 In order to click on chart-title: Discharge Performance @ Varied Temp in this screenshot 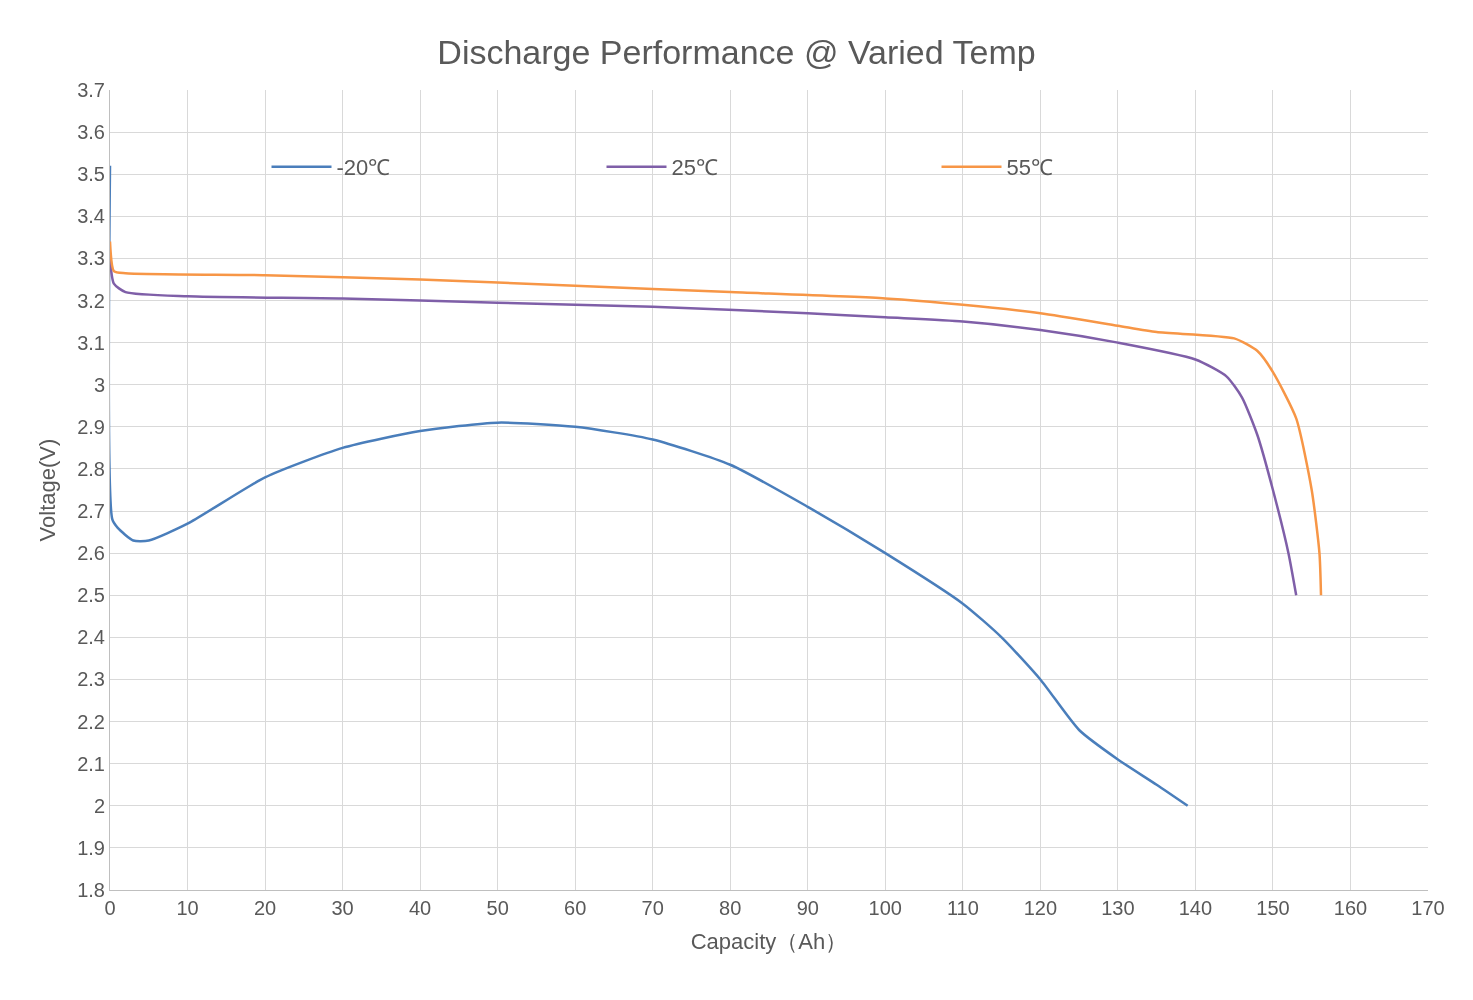, I will do `click(736, 51)`.